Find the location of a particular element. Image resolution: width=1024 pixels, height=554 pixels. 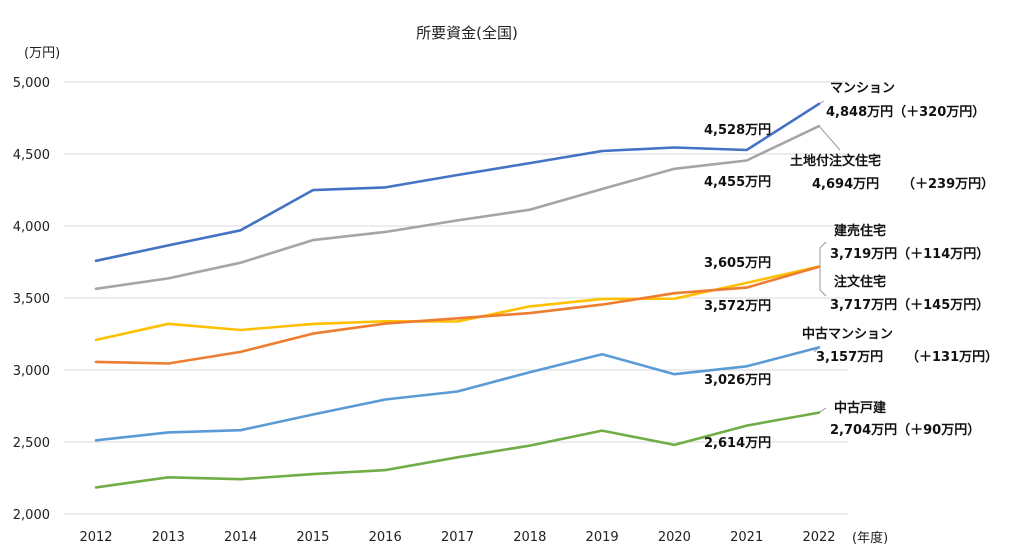

y-tick-label: 2,500 is located at coordinates (31, 443).